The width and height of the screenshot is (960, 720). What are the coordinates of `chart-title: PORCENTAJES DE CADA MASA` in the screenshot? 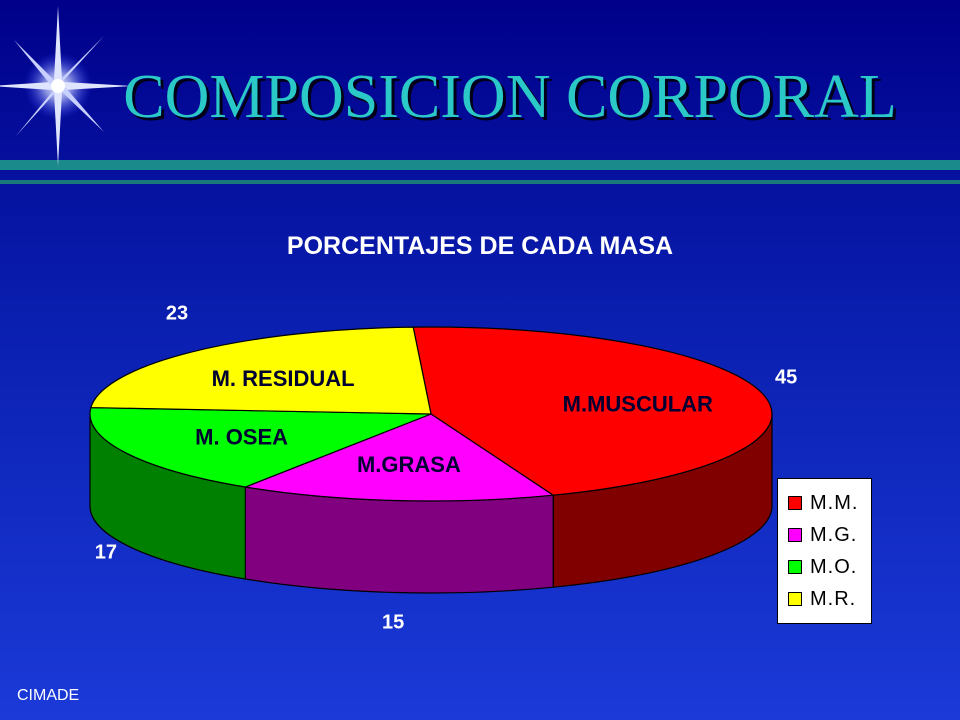 It's located at (480, 246).